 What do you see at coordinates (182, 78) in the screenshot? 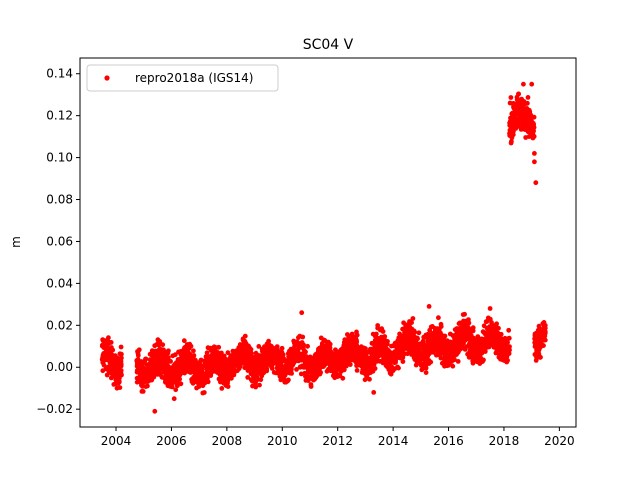
I see `legend: repro2018a (IGS14)` at bounding box center [182, 78].